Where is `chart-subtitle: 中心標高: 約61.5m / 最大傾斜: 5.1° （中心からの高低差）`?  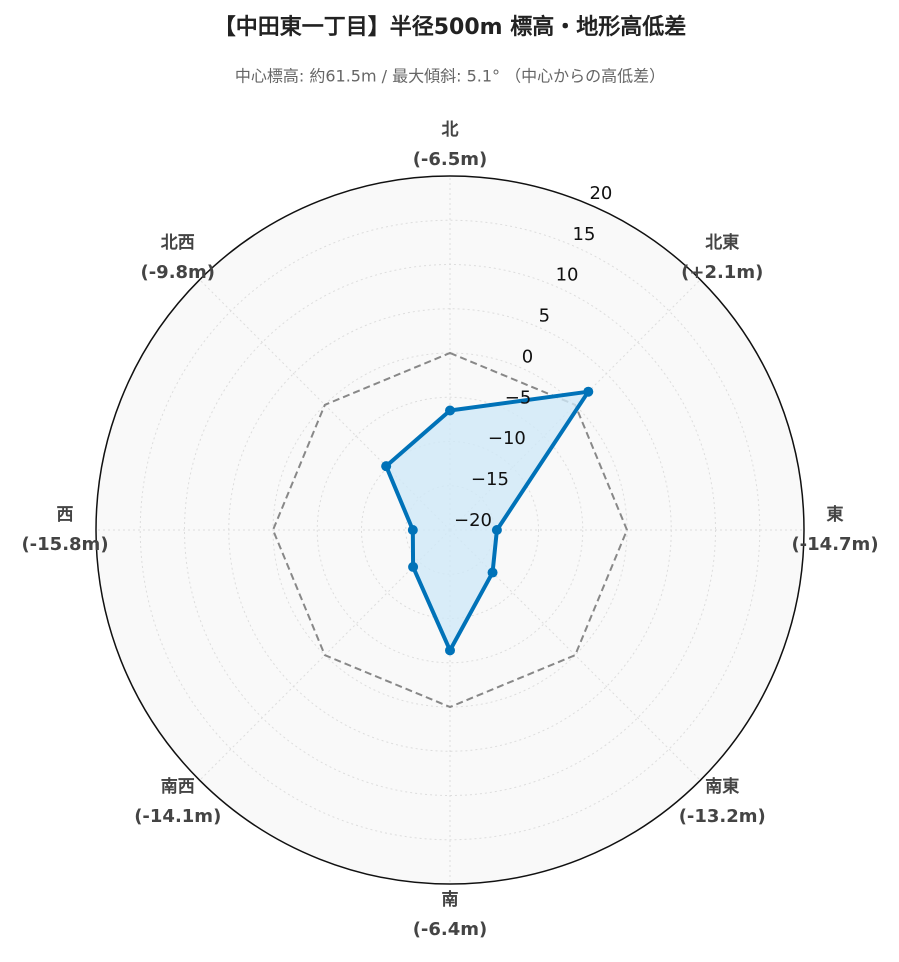
chart-subtitle: 中心標高: 約61.5m / 最大傾斜: 5.1° （中心からの高低差） is located at coordinates (450, 76).